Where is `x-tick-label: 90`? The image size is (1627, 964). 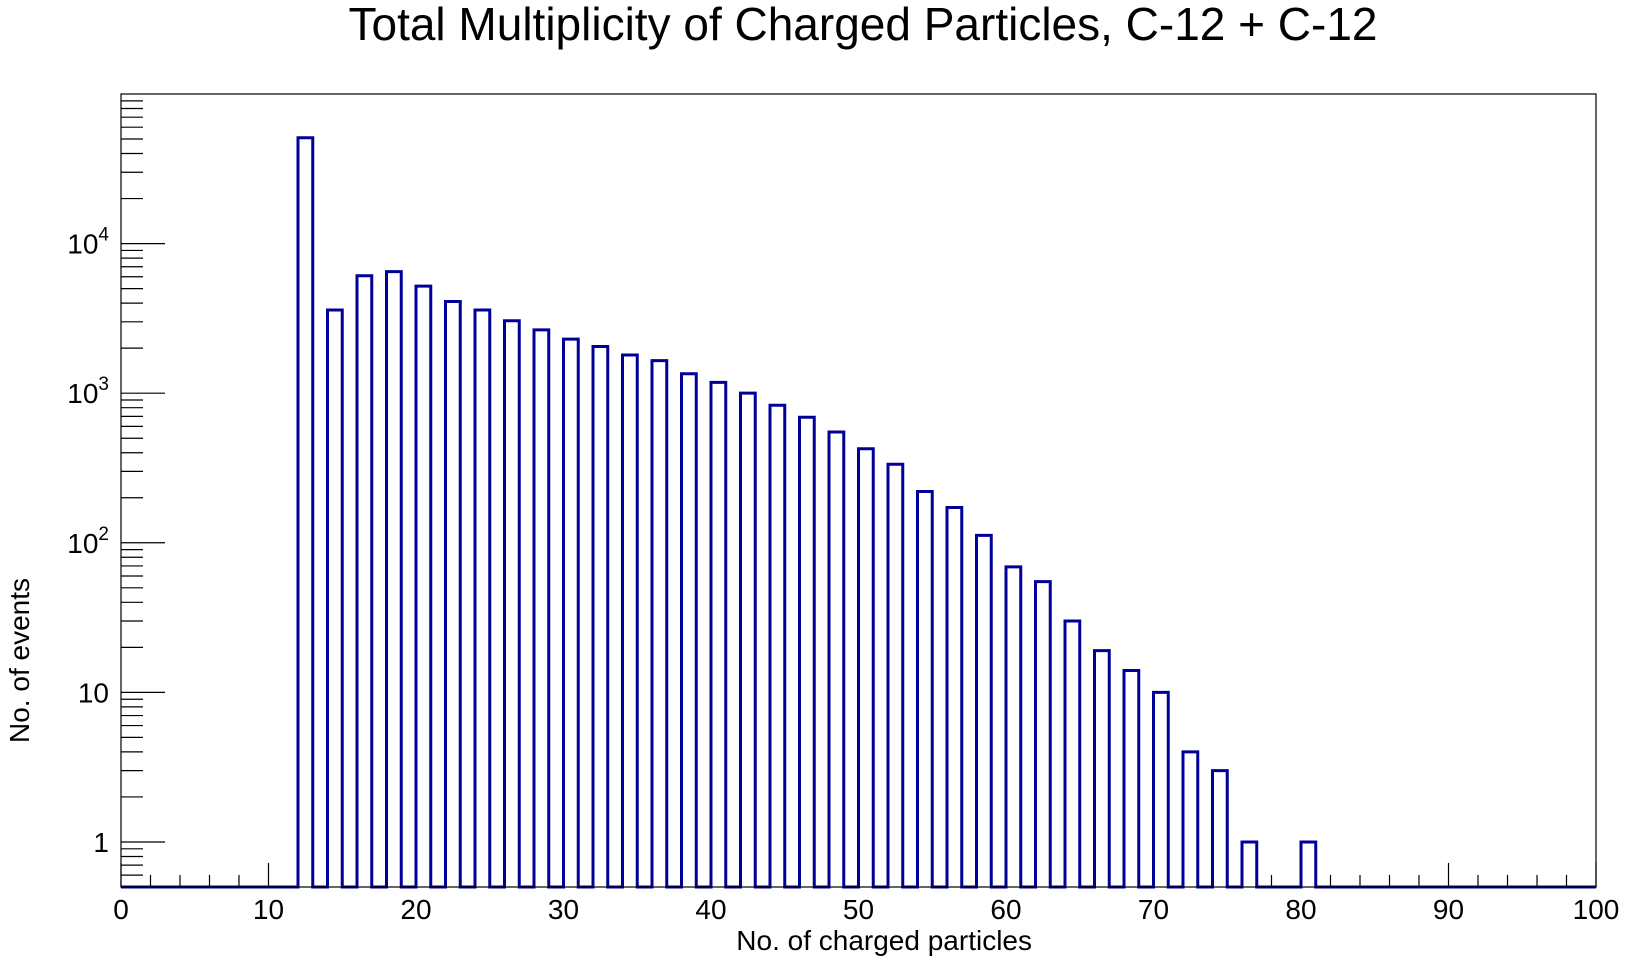 x-tick-label: 90 is located at coordinates (1448, 909).